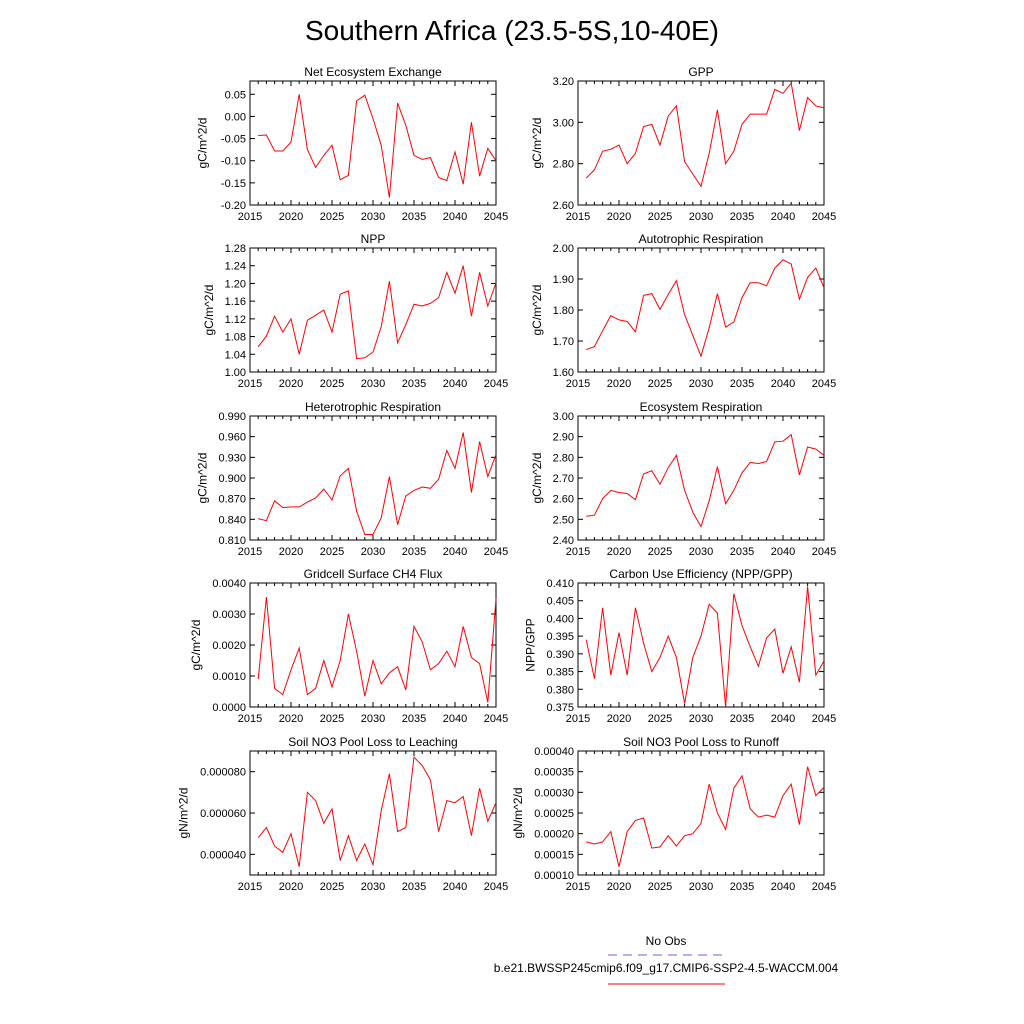 This screenshot has height=1024, width=1024. I want to click on panel-title: Autotrophic Respiration, so click(701, 239).